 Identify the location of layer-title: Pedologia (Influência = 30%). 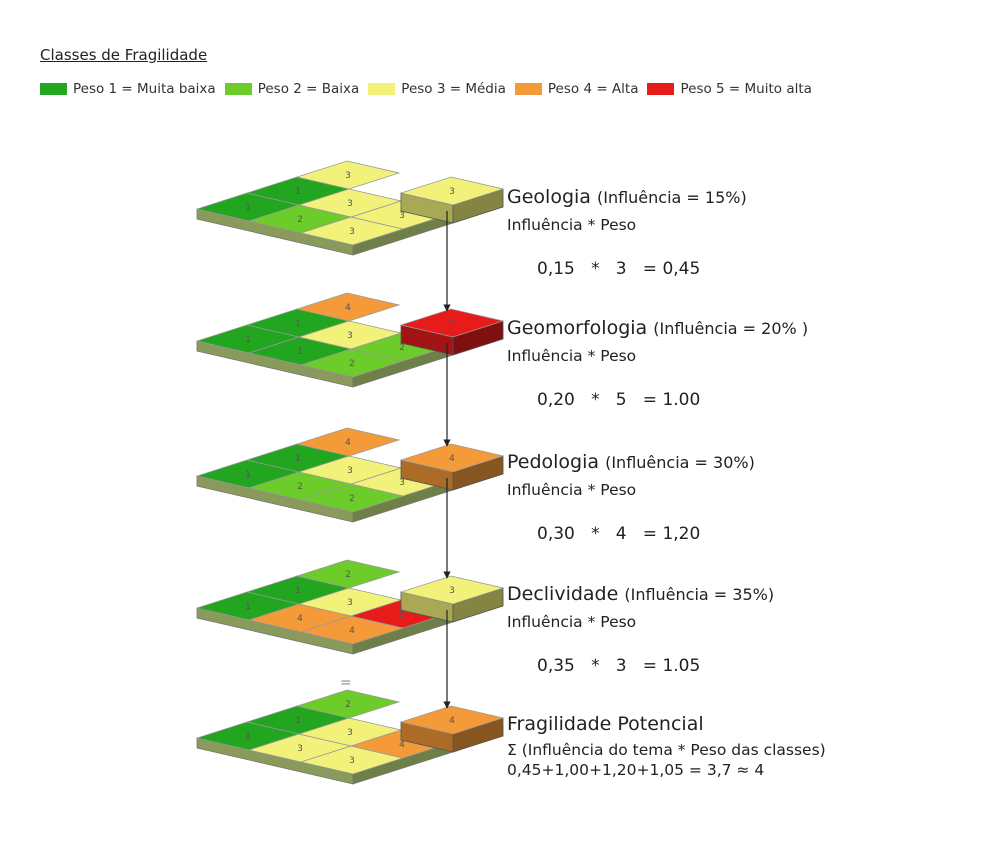
(631, 462).